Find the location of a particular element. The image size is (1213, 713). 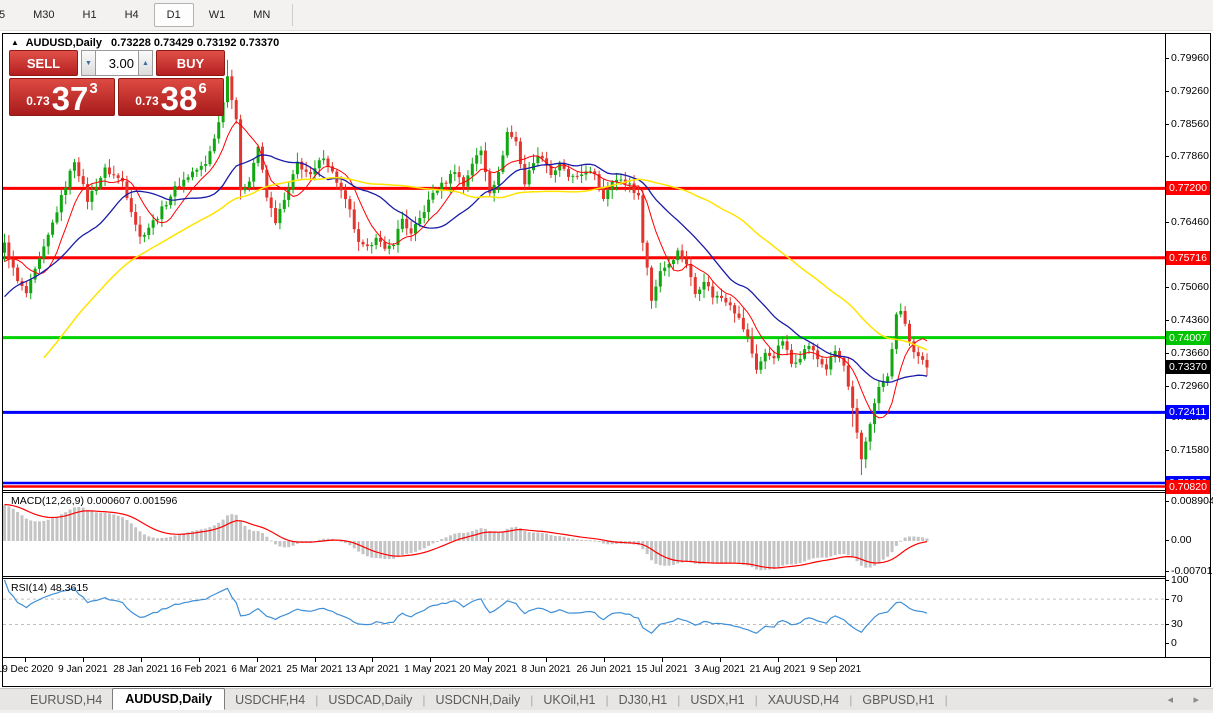

price-axis-label: 0.78560 is located at coordinates (1187, 123).